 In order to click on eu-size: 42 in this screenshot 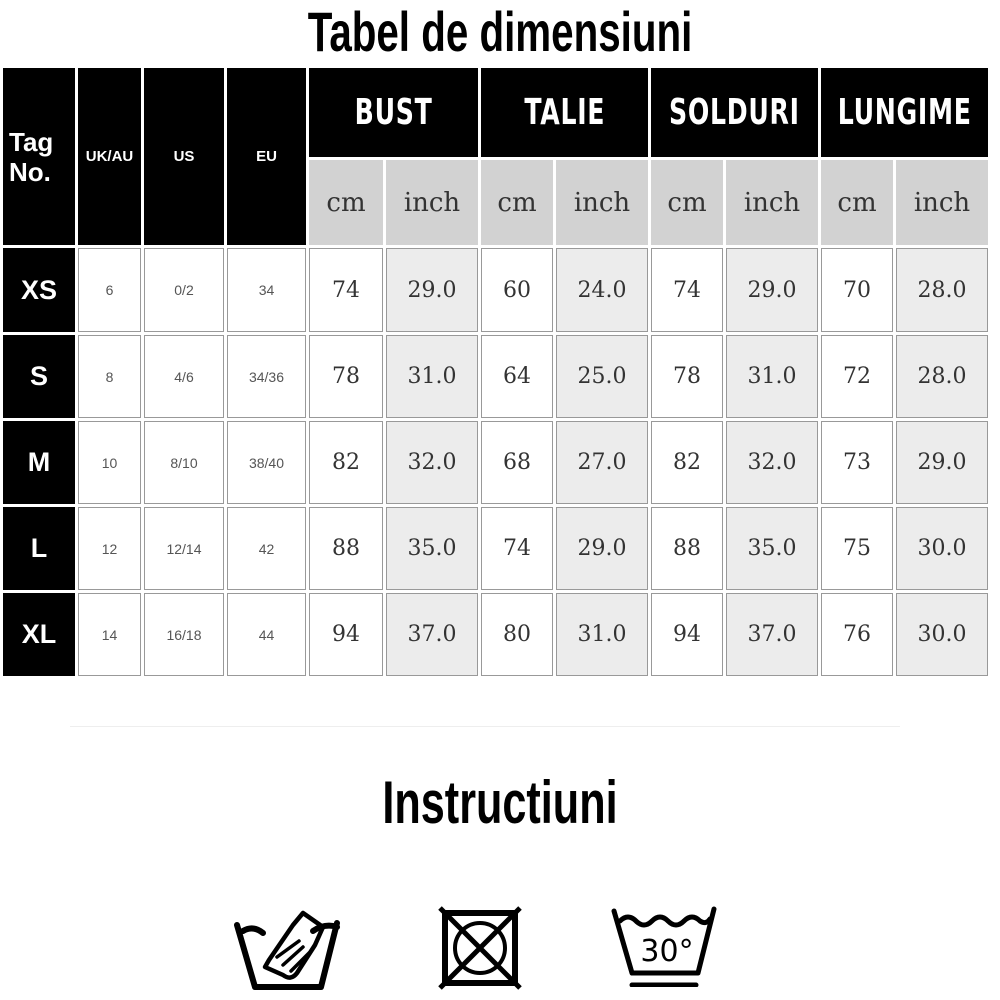, I will do `click(266, 548)`.